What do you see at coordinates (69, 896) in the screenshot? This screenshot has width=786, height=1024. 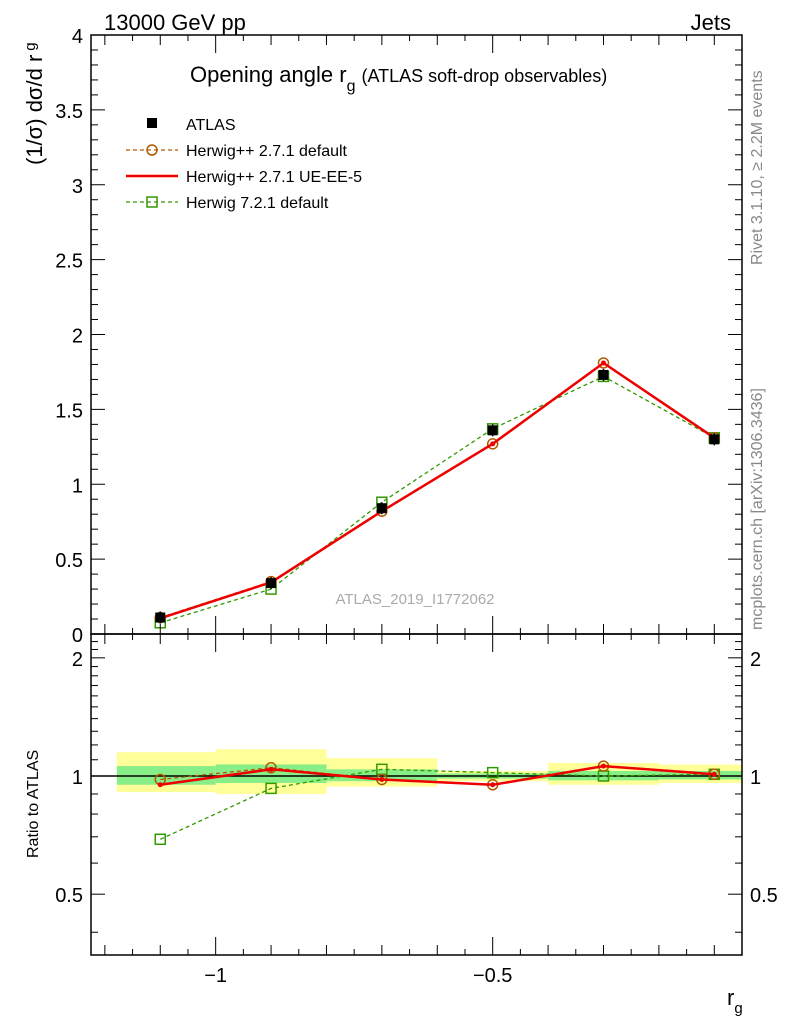 I see `ratio-y-tick-label: 0.5` at bounding box center [69, 896].